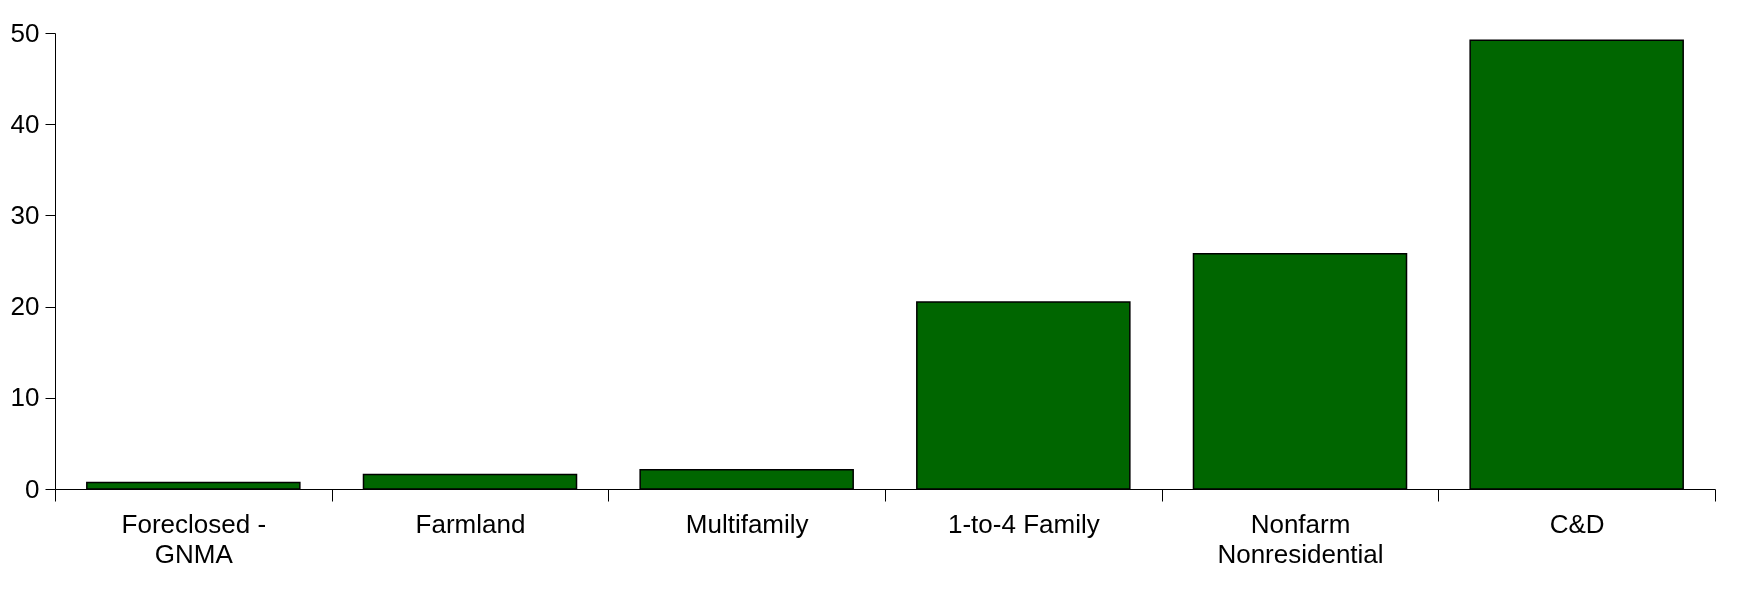  What do you see at coordinates (470, 523) in the screenshot?
I see `x-tick-label: Farmland` at bounding box center [470, 523].